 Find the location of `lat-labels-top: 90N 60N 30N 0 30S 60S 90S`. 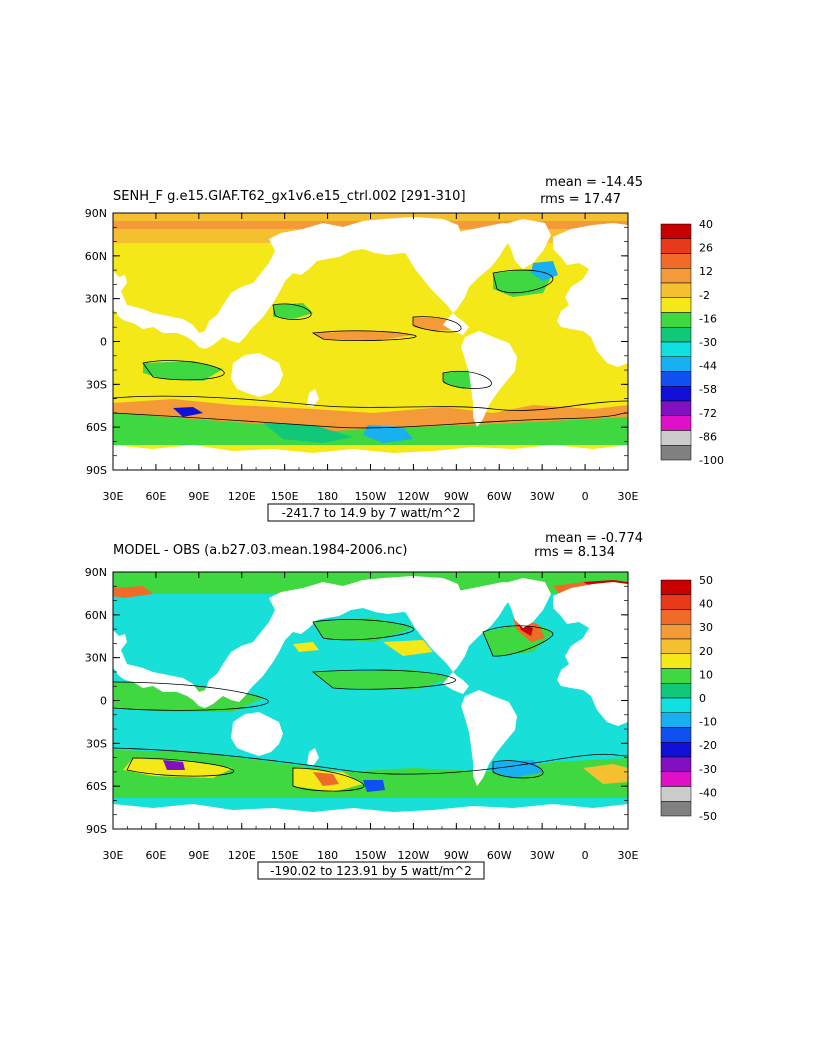

lat-labels-top: 90N 60N 30N 0 30S 60S 90S is located at coordinates (96, 342).